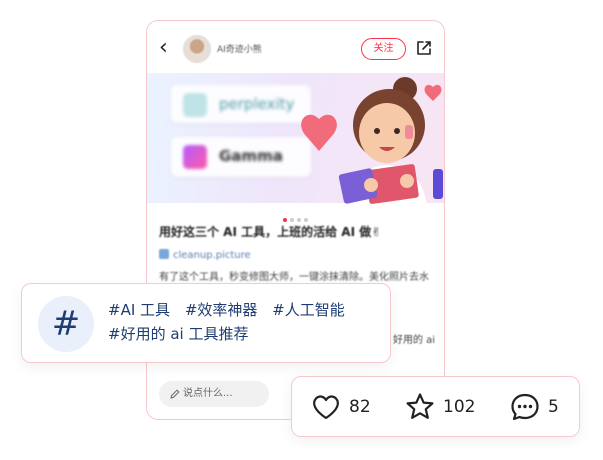 The height and width of the screenshot is (460, 603). What do you see at coordinates (340, 407) in the screenshot?
I see `like-button: 82` at bounding box center [340, 407].